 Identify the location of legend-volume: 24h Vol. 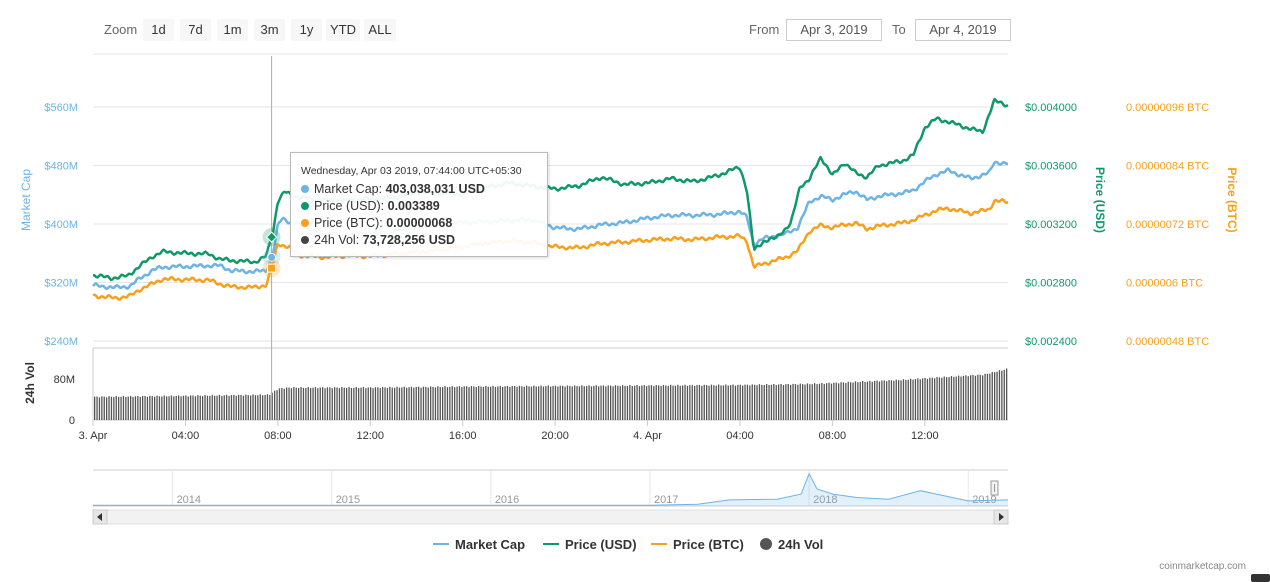
(791, 544).